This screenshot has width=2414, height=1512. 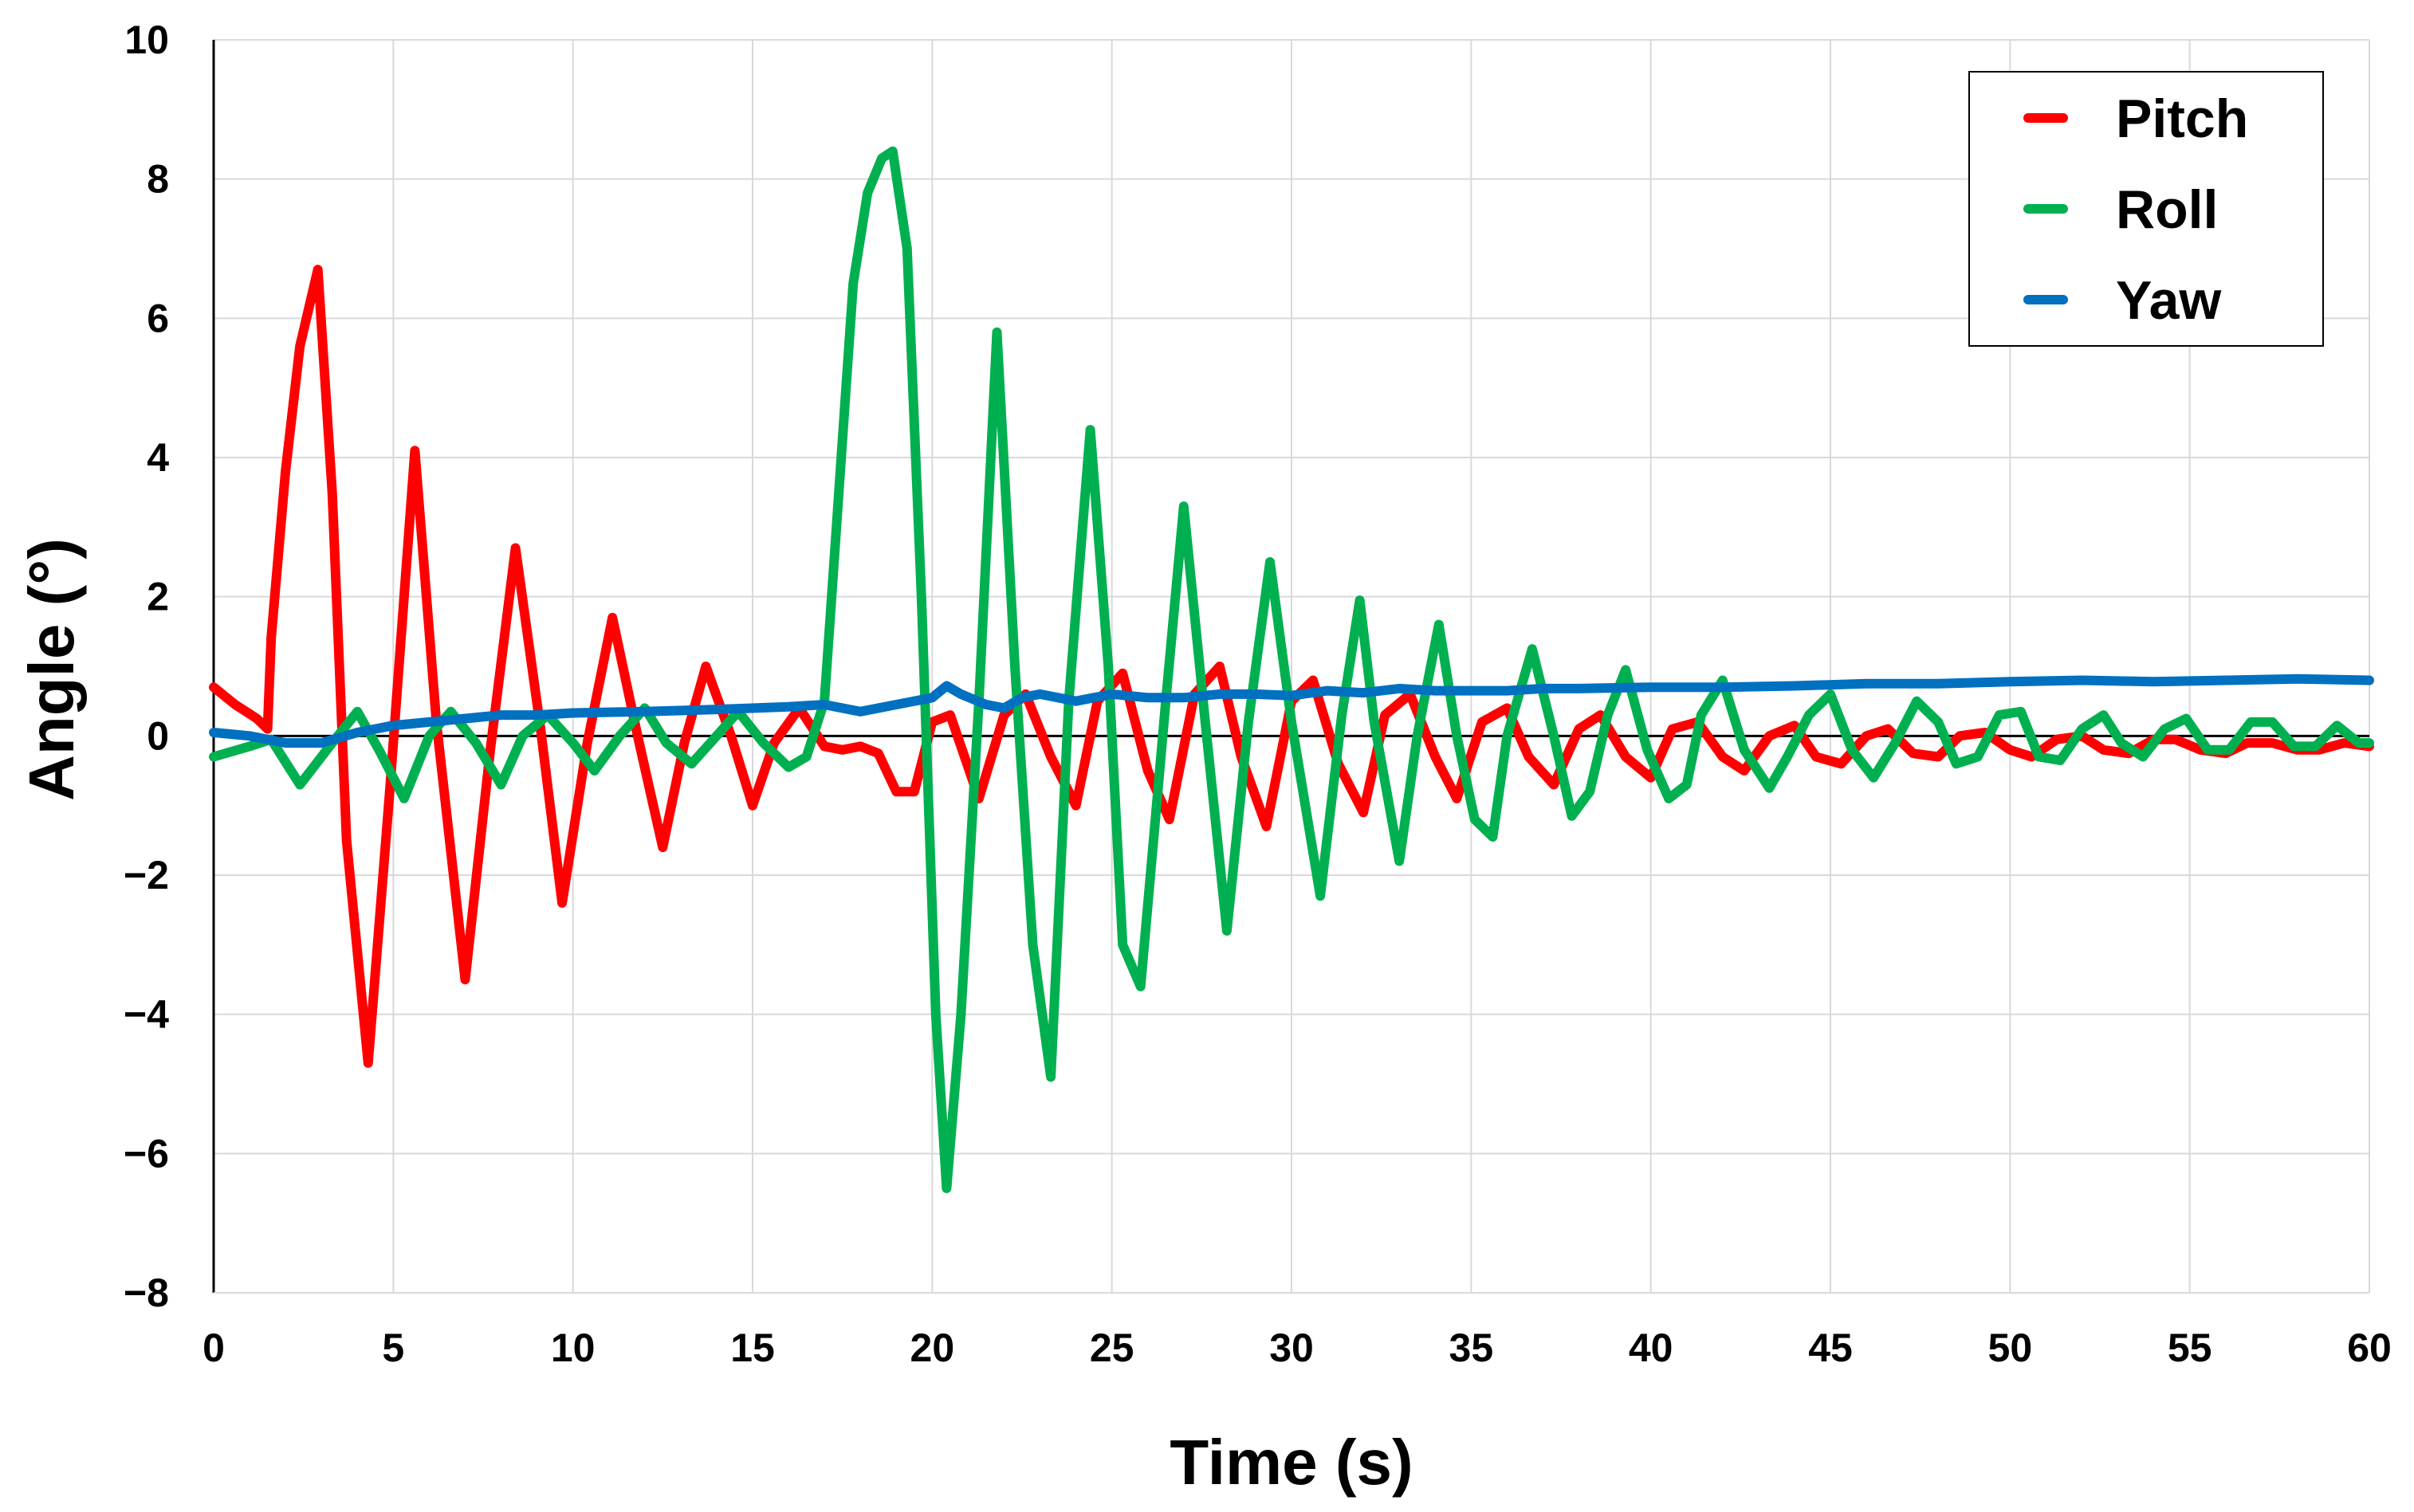 I want to click on y-tick-label: 10, so click(x=146, y=40).